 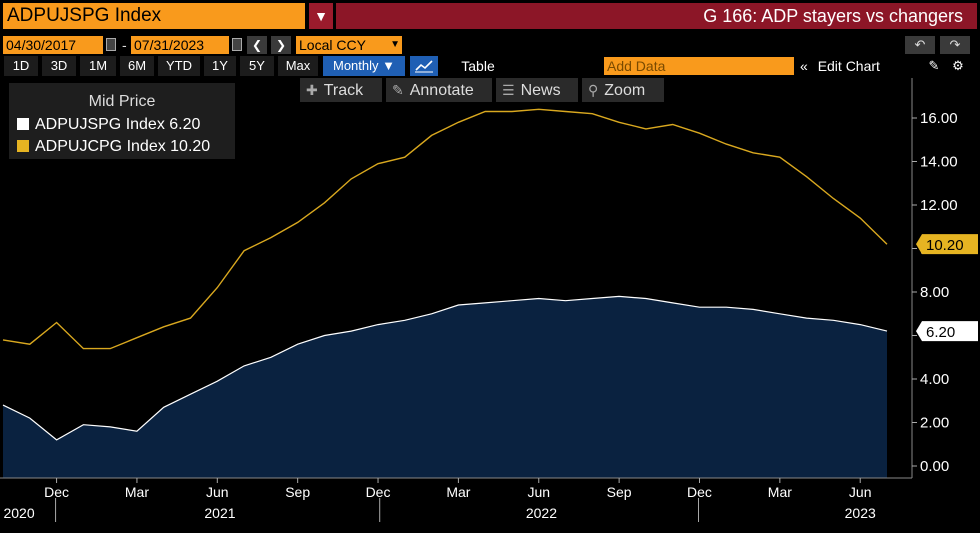 What do you see at coordinates (332, 45) in the screenshot?
I see `currency-value: Local CCY` at bounding box center [332, 45].